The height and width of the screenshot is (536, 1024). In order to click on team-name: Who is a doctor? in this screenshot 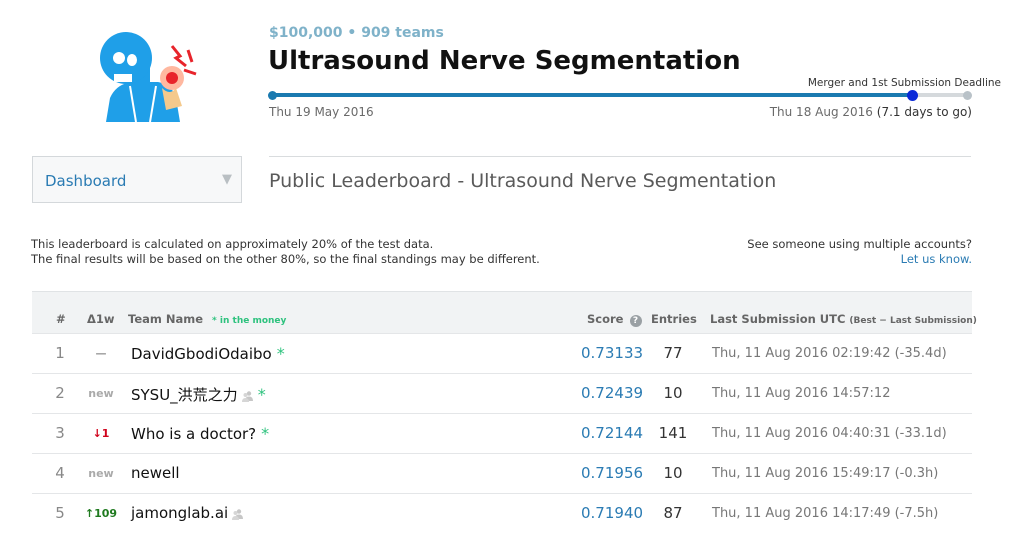, I will do `click(194, 434)`.